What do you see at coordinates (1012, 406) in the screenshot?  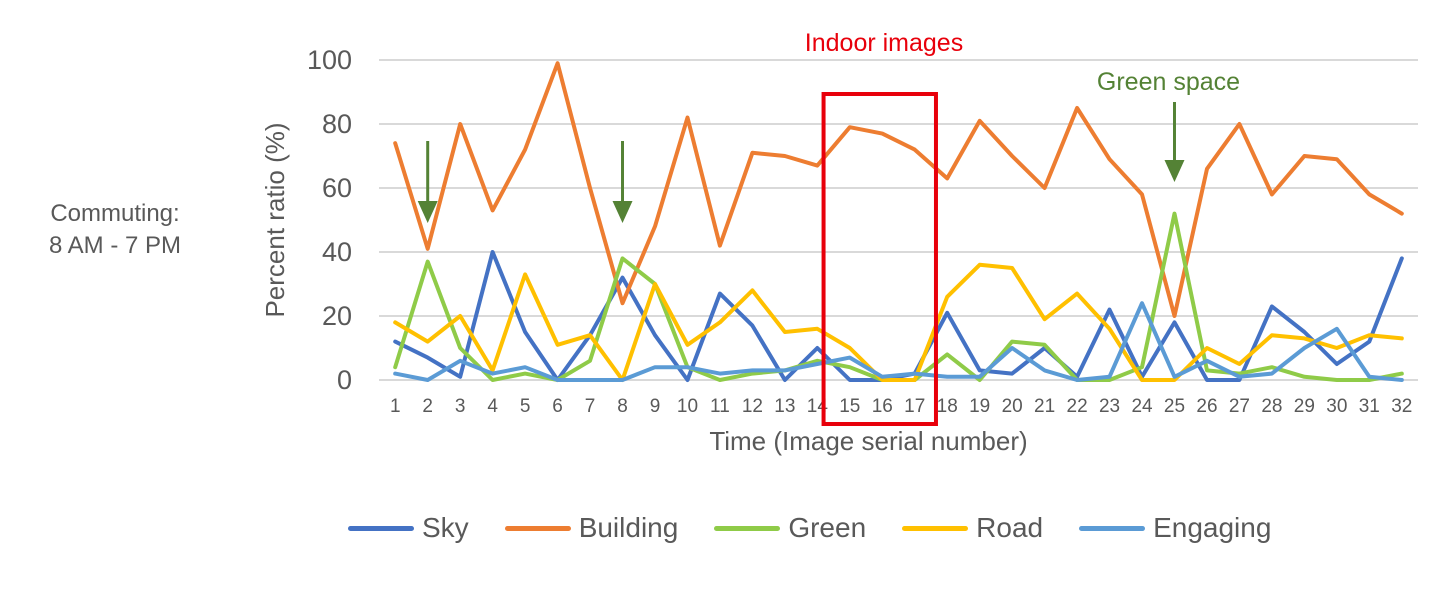 I see `x-tick-label: 20` at bounding box center [1012, 406].